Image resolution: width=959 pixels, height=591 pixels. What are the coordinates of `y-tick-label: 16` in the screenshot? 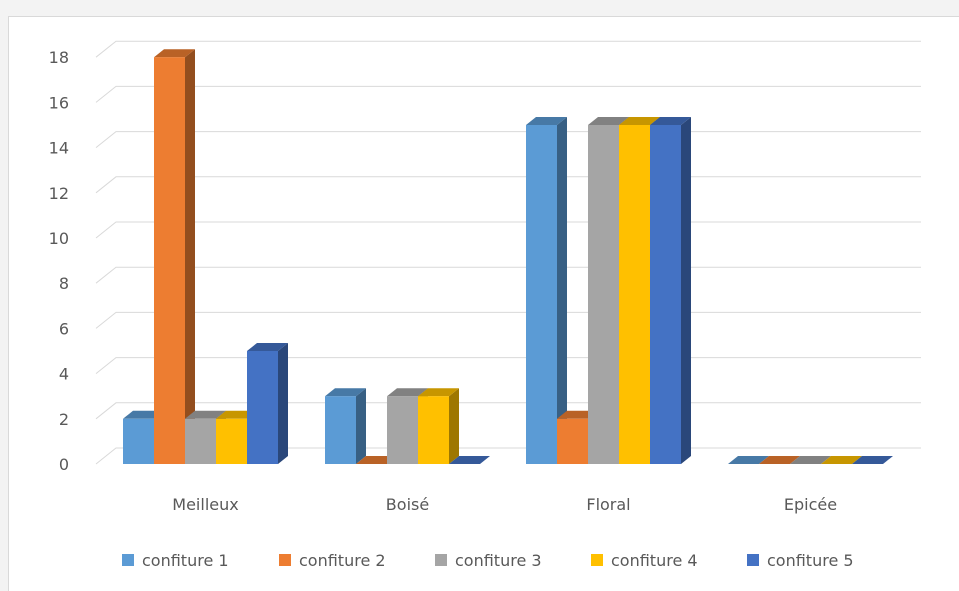 It's located at (59, 102).